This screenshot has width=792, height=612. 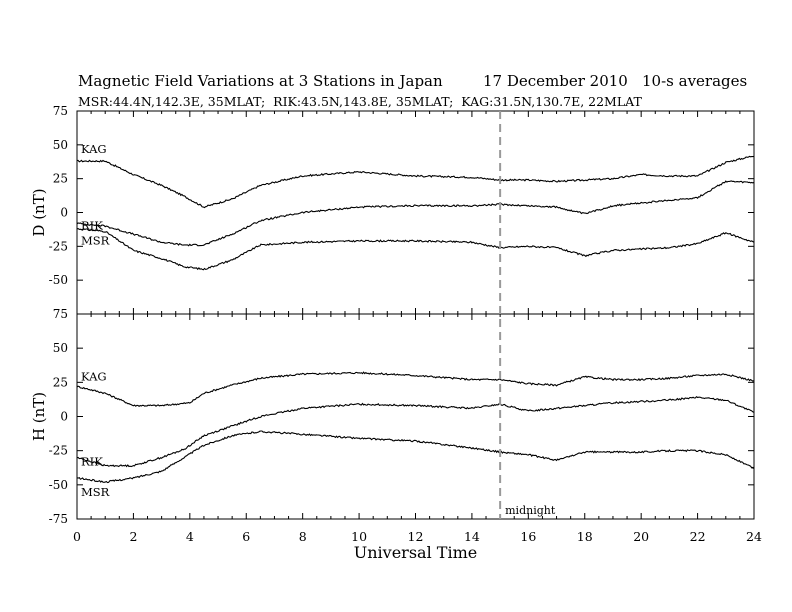 I want to click on y-tick-label: -75, so click(x=58, y=519).